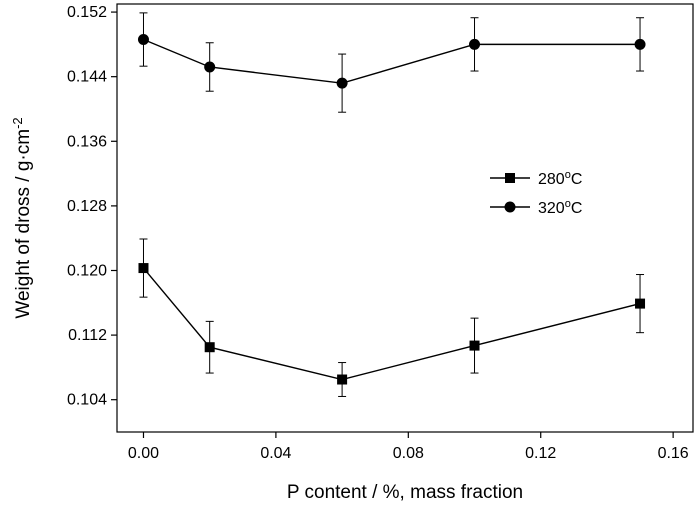 This screenshot has height=508, width=700. What do you see at coordinates (87, 206) in the screenshot?
I see `y-tick-label: 0.128` at bounding box center [87, 206].